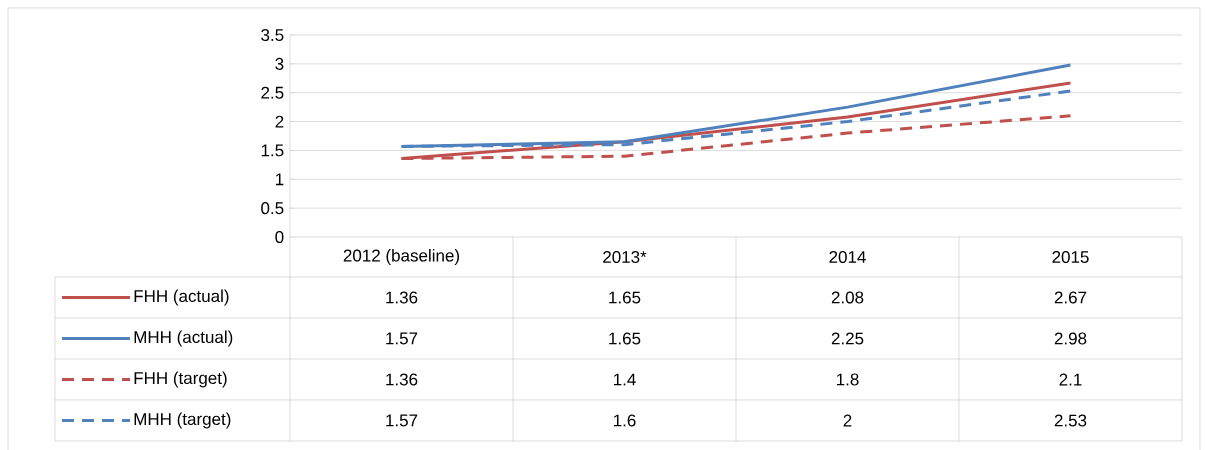 This screenshot has height=450, width=1206. Describe the element at coordinates (1070, 338) in the screenshot. I see `data-label: 2.98` at that location.